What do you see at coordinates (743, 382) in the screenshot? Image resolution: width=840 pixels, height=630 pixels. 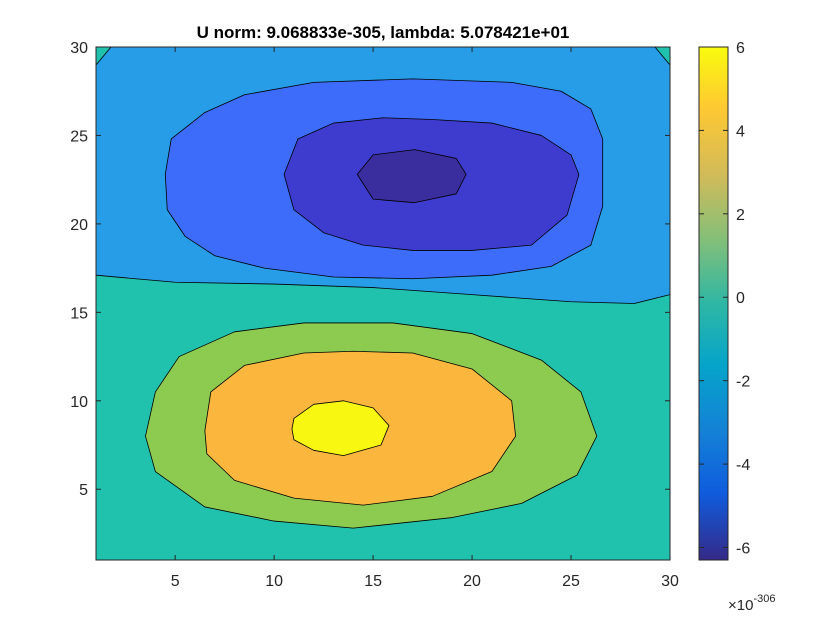 I see `colorbar-tick-label: -2` at bounding box center [743, 382].